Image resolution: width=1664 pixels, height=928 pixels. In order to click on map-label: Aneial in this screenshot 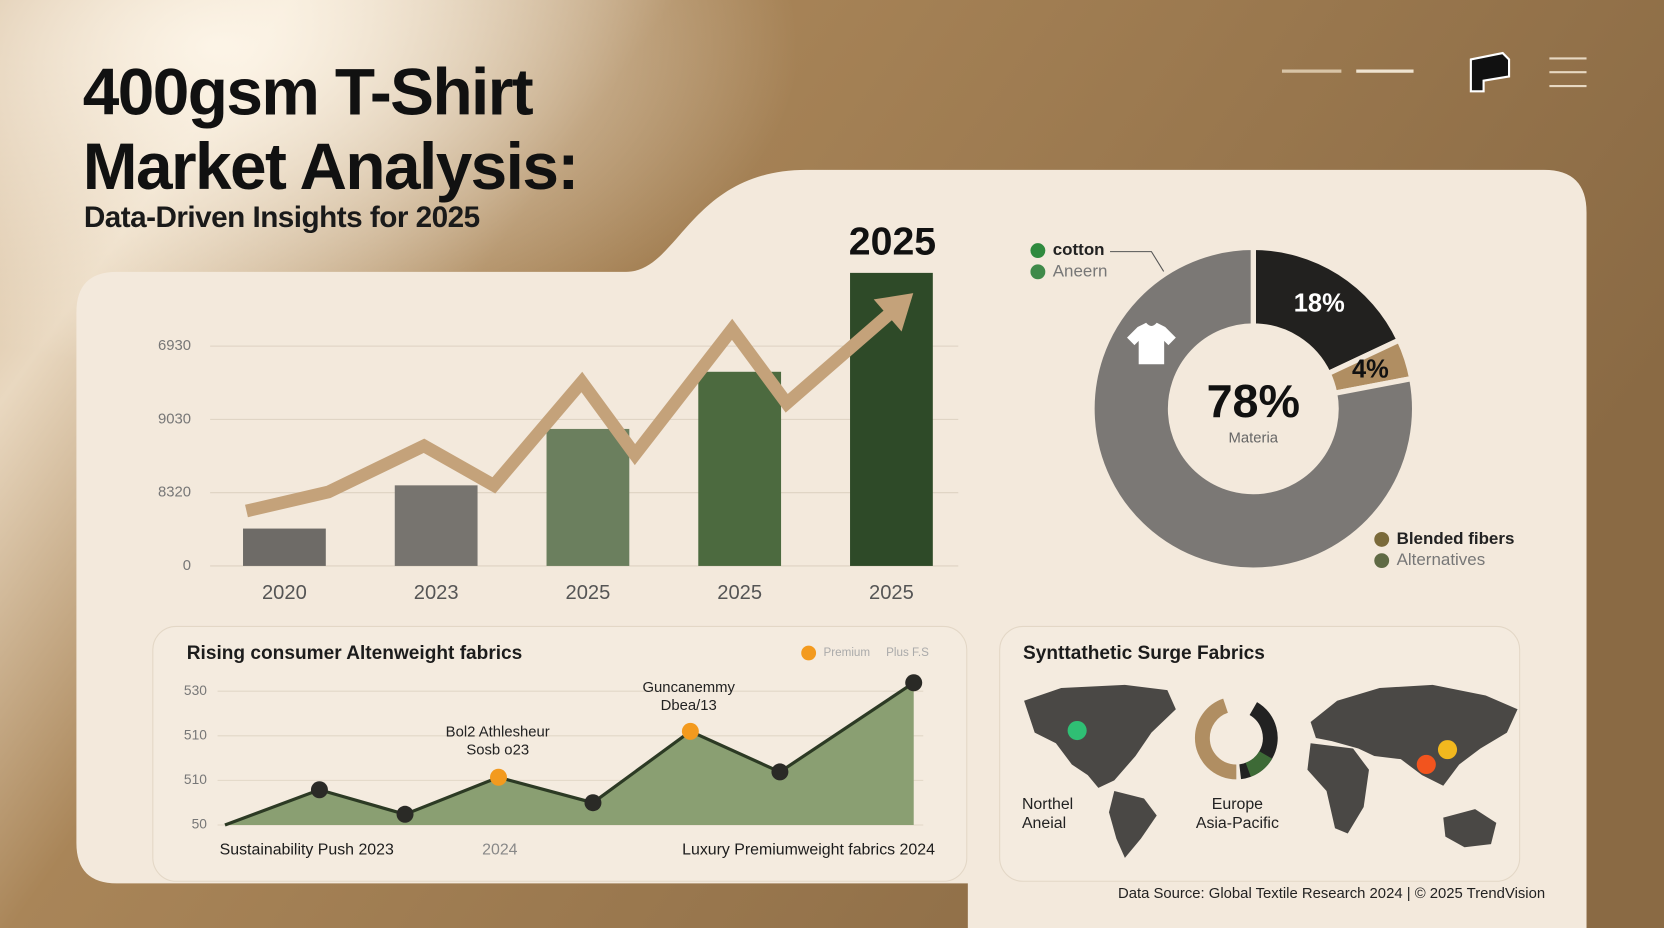, I will do `click(1044, 823)`.